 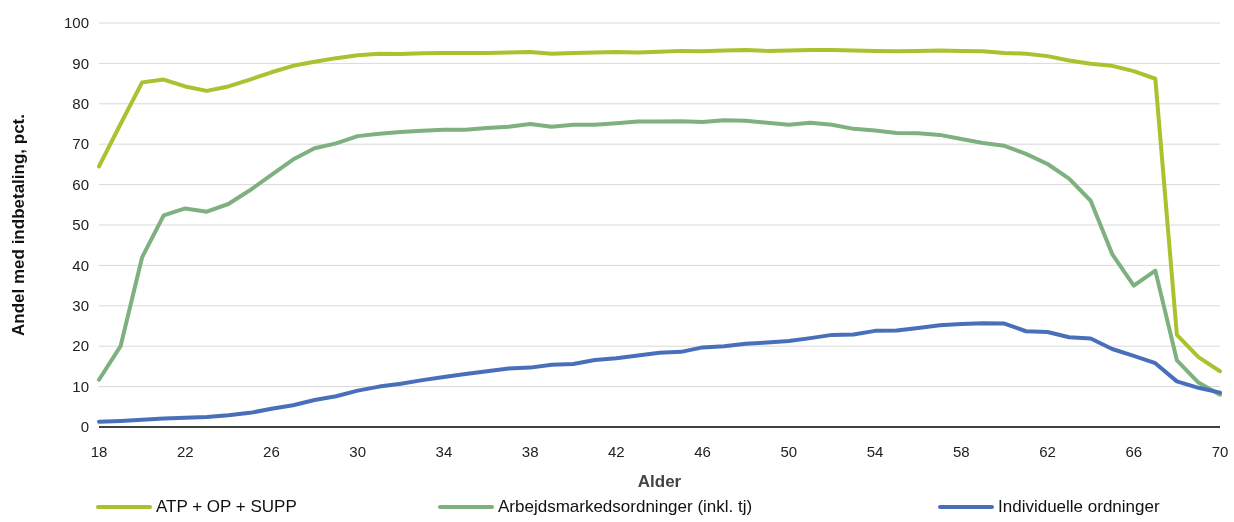 What do you see at coordinates (80, 346) in the screenshot?
I see `y-tick-label: 20` at bounding box center [80, 346].